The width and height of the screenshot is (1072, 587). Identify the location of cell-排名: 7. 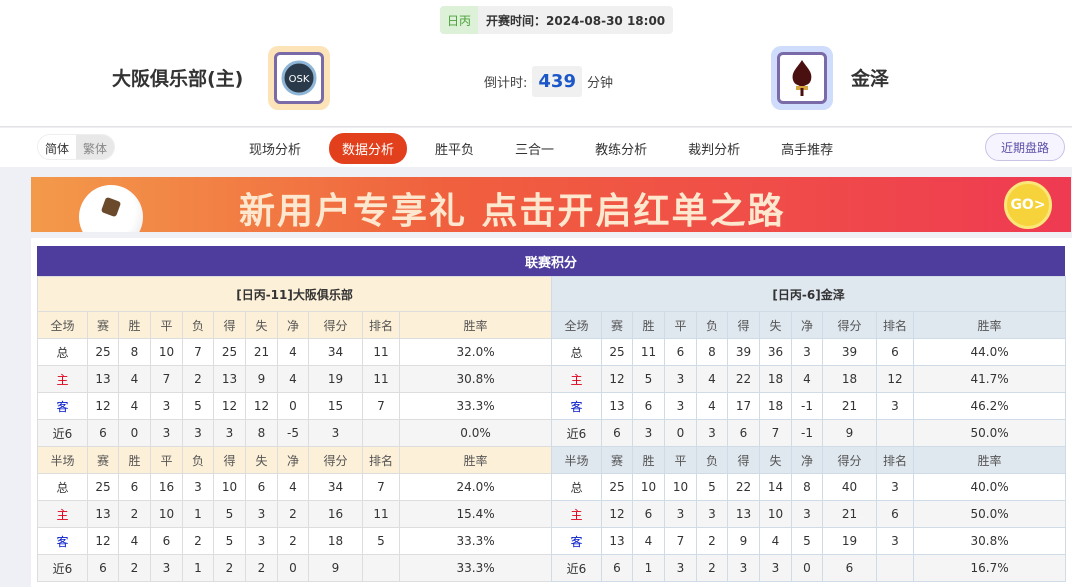
(381, 487).